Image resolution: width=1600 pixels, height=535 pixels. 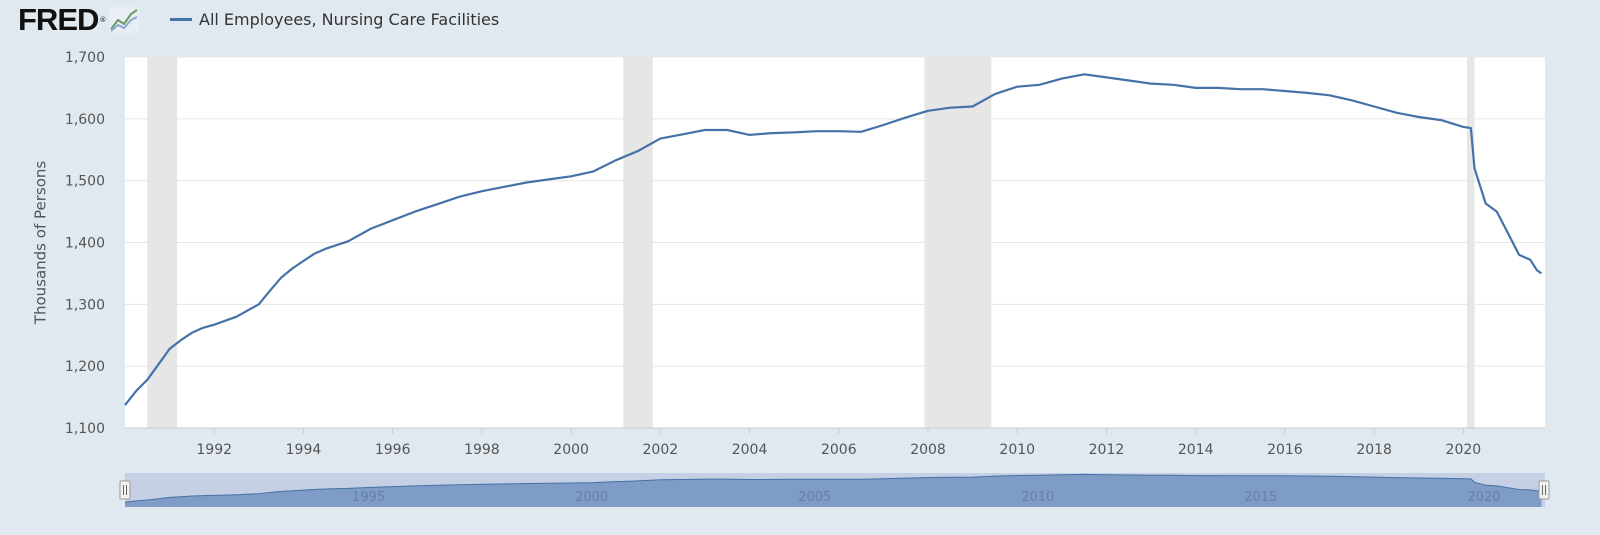 What do you see at coordinates (591, 497) in the screenshot?
I see `navigator-year-label: 2000` at bounding box center [591, 497].